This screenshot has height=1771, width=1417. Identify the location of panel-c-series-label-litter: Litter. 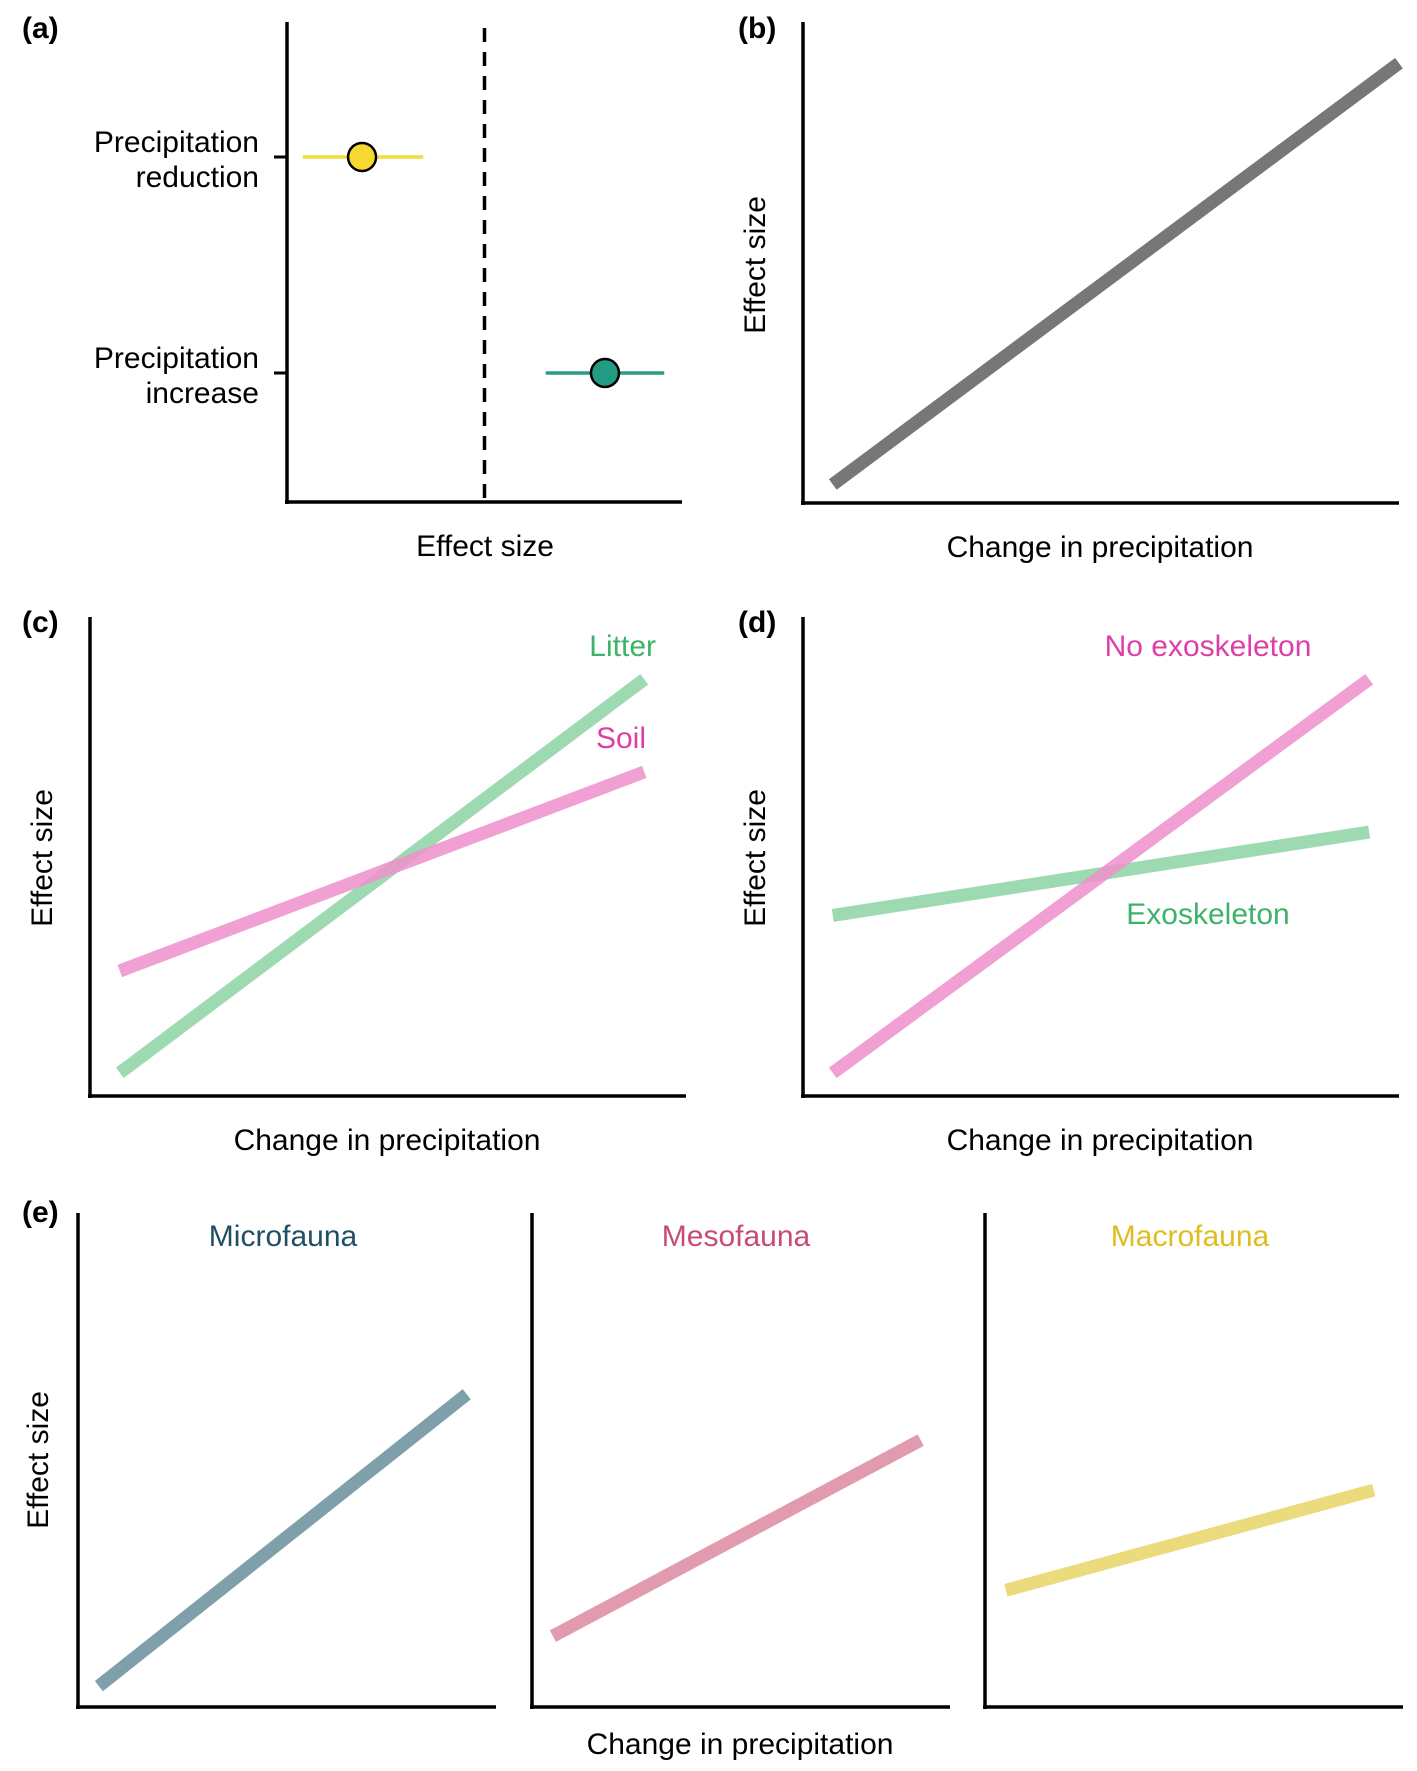
(622, 646).